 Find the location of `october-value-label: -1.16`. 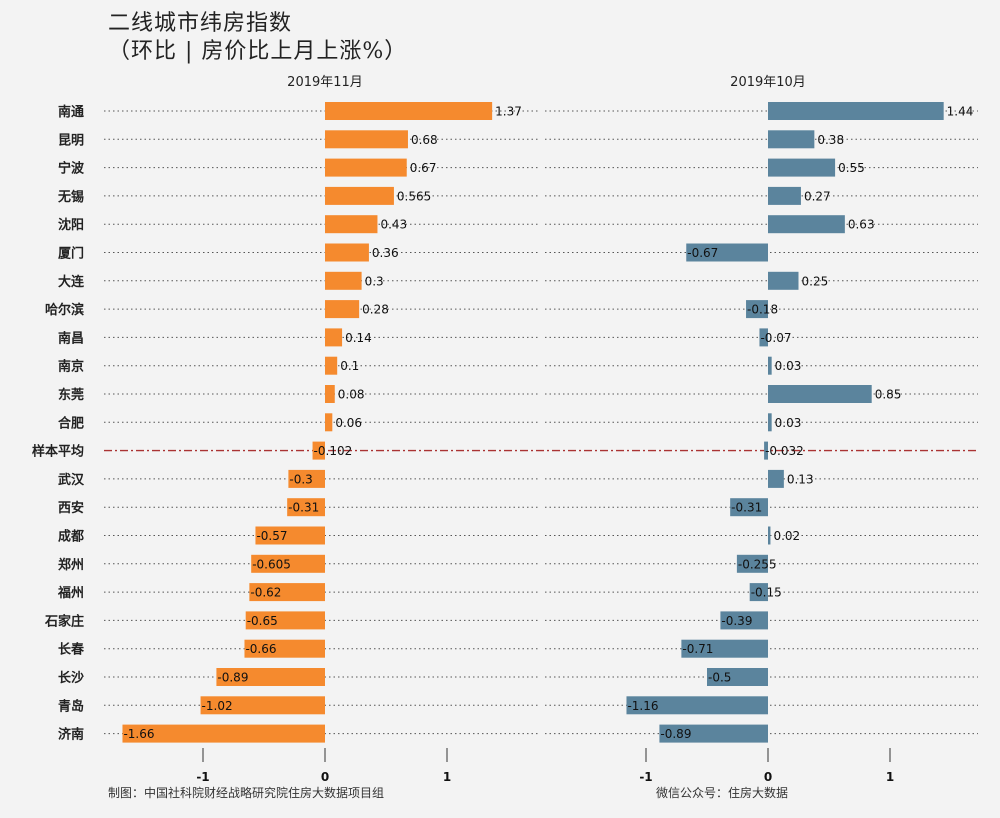

october-value-label: -1.16 is located at coordinates (642, 706).